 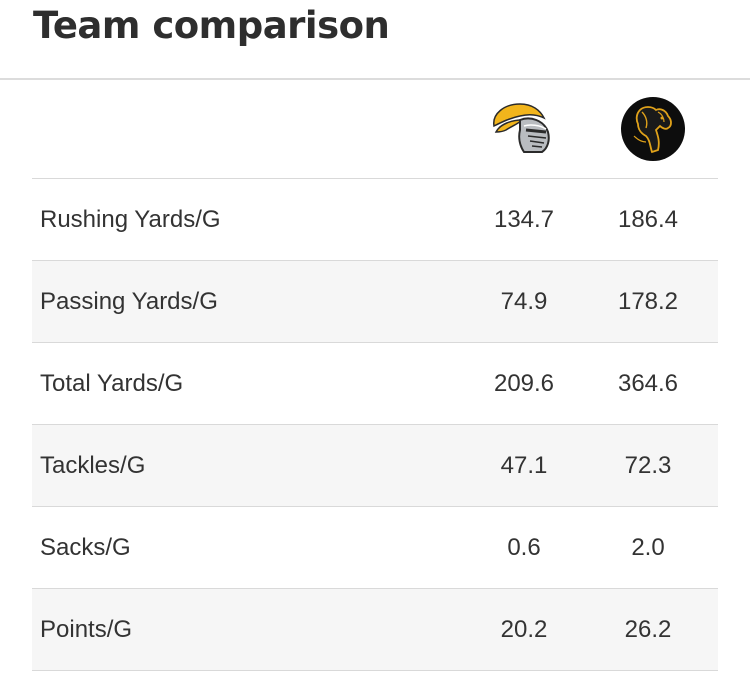 What do you see at coordinates (524, 465) in the screenshot?
I see `team-a-value: 47.1` at bounding box center [524, 465].